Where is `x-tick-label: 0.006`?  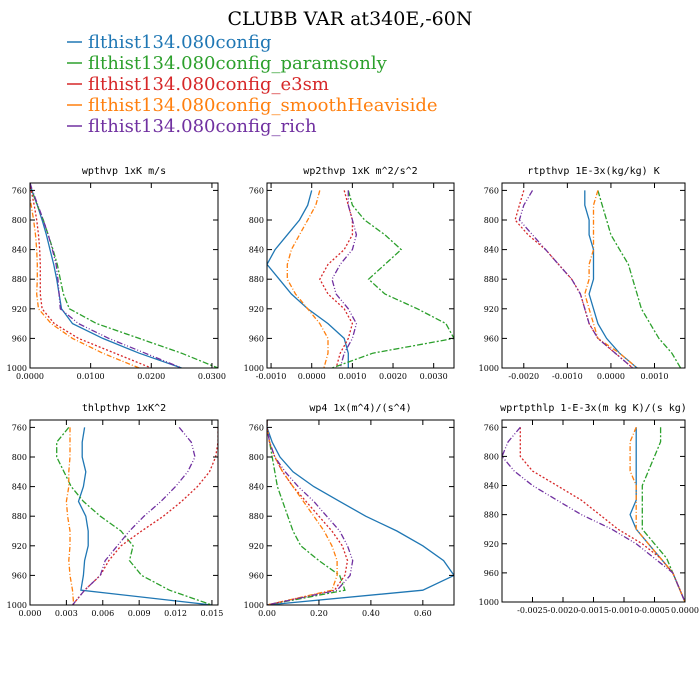
x-tick-label: 0.006 is located at coordinates (102, 613).